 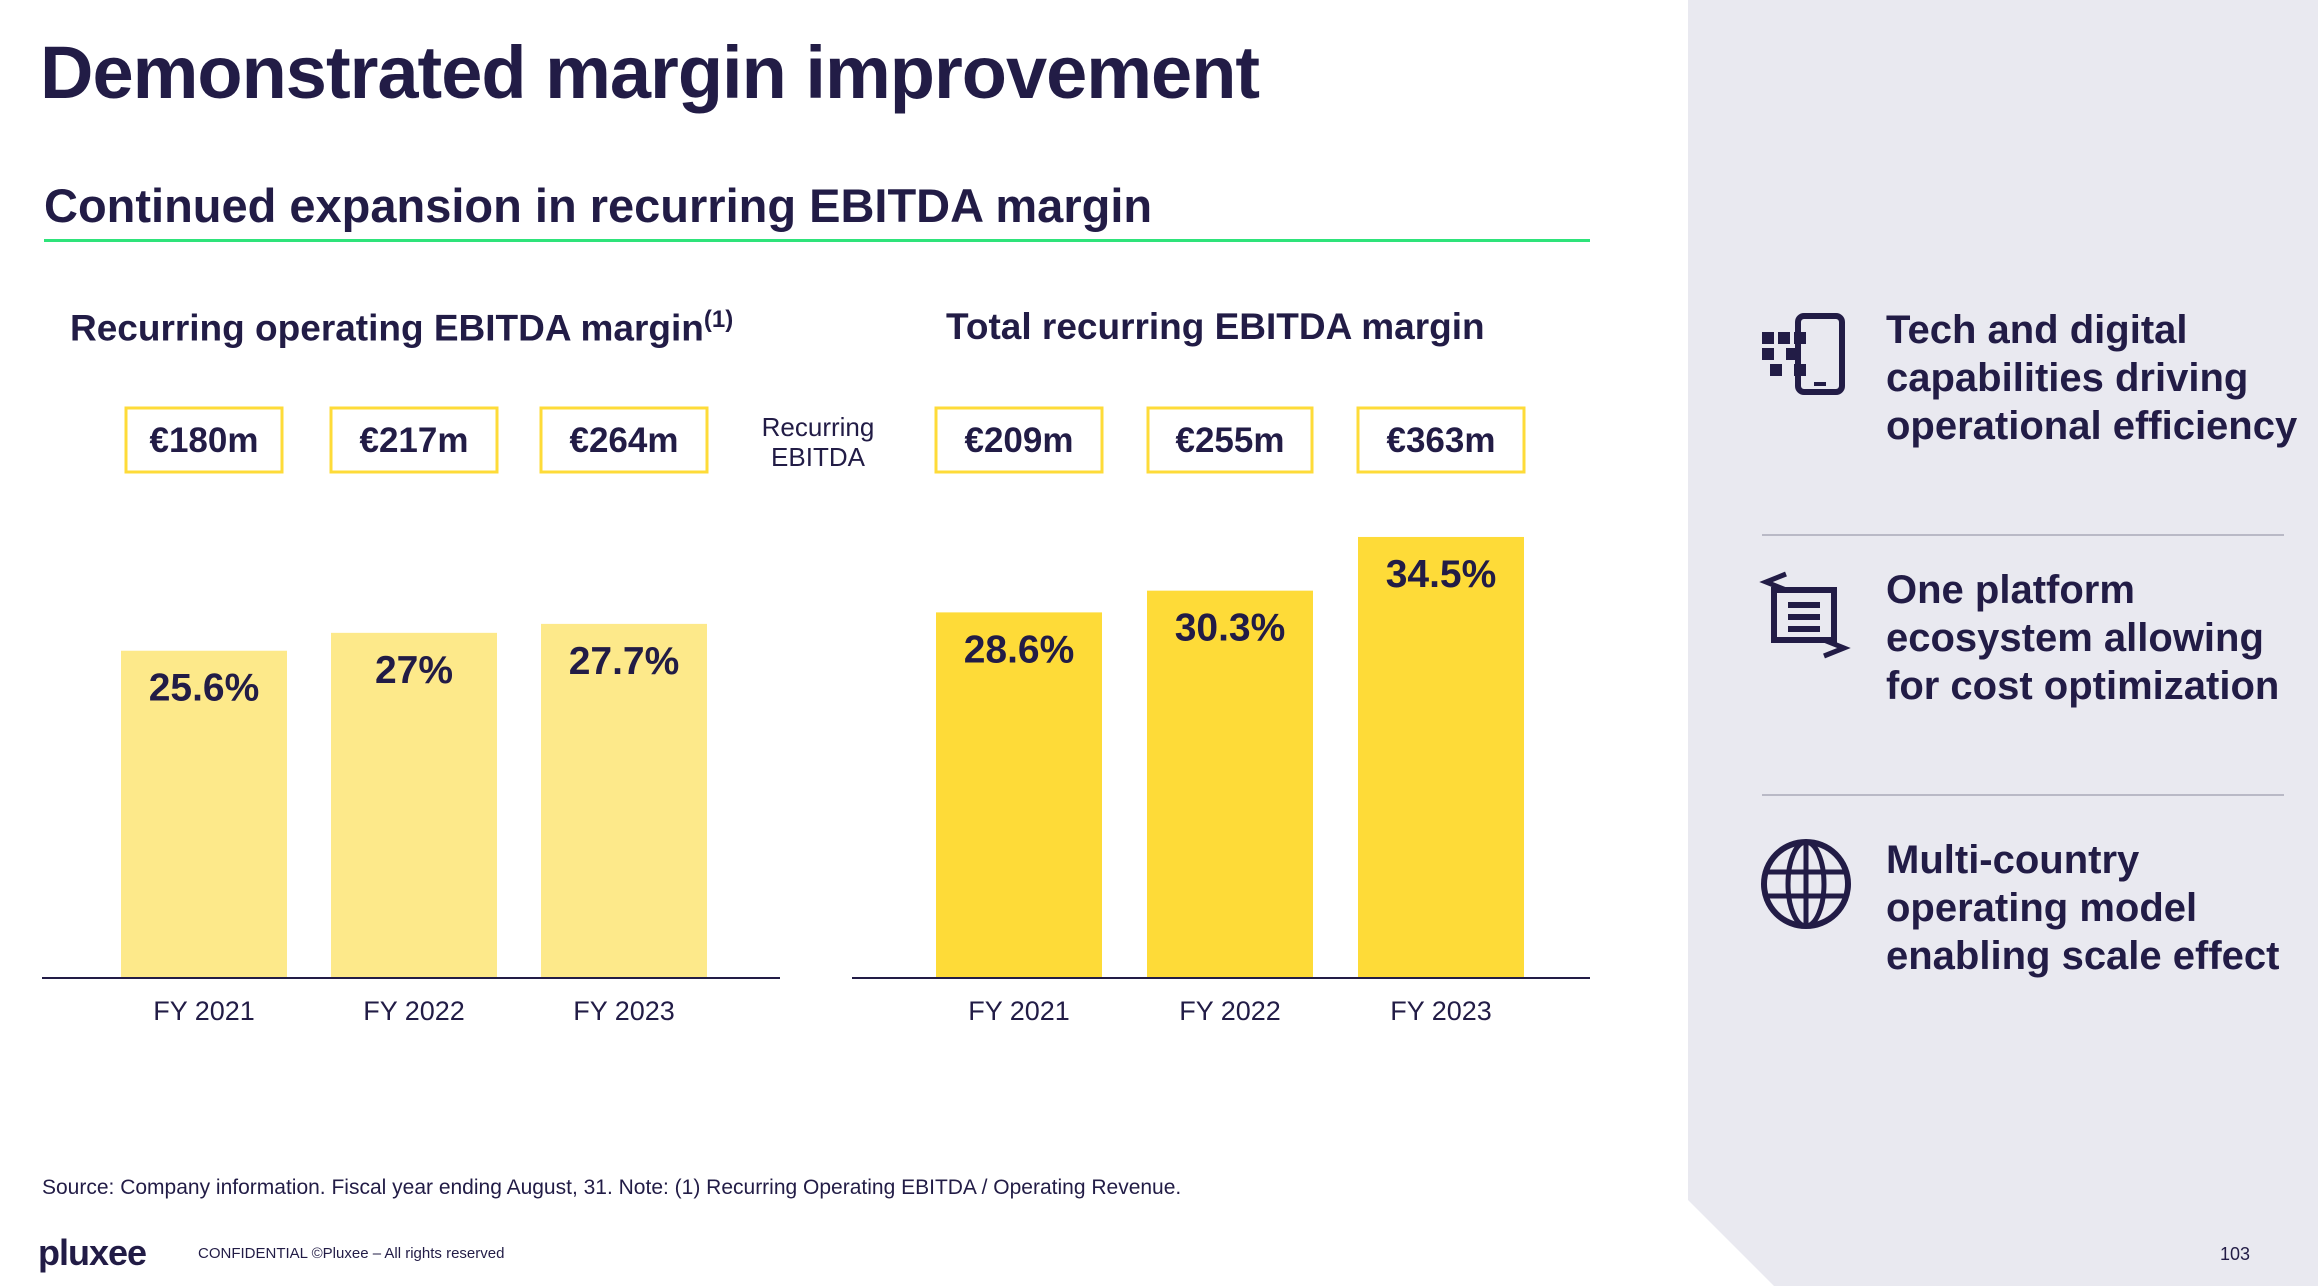 What do you see at coordinates (92, 1252) in the screenshot?
I see `pluxee-logo: pluxee` at bounding box center [92, 1252].